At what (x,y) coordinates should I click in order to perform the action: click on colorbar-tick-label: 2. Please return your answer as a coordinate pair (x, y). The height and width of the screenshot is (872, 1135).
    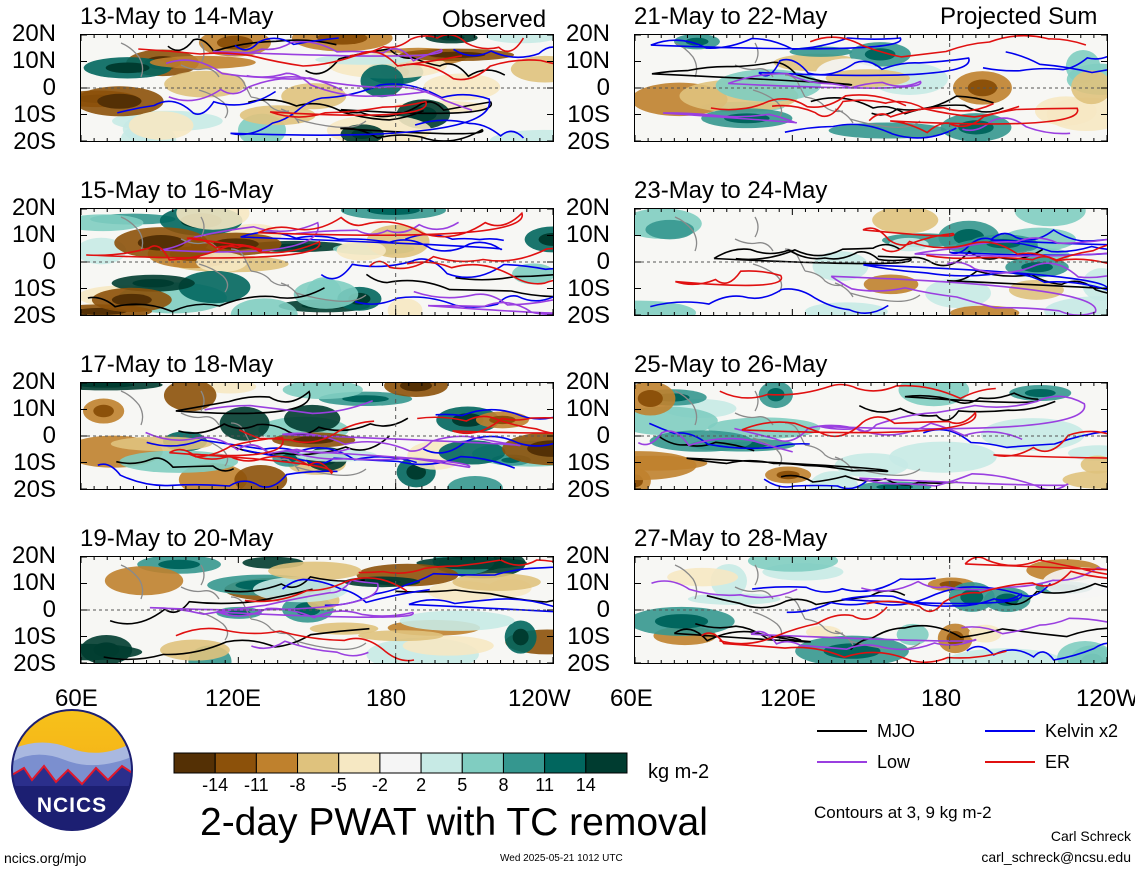
    Looking at the image, I should click on (421, 785).